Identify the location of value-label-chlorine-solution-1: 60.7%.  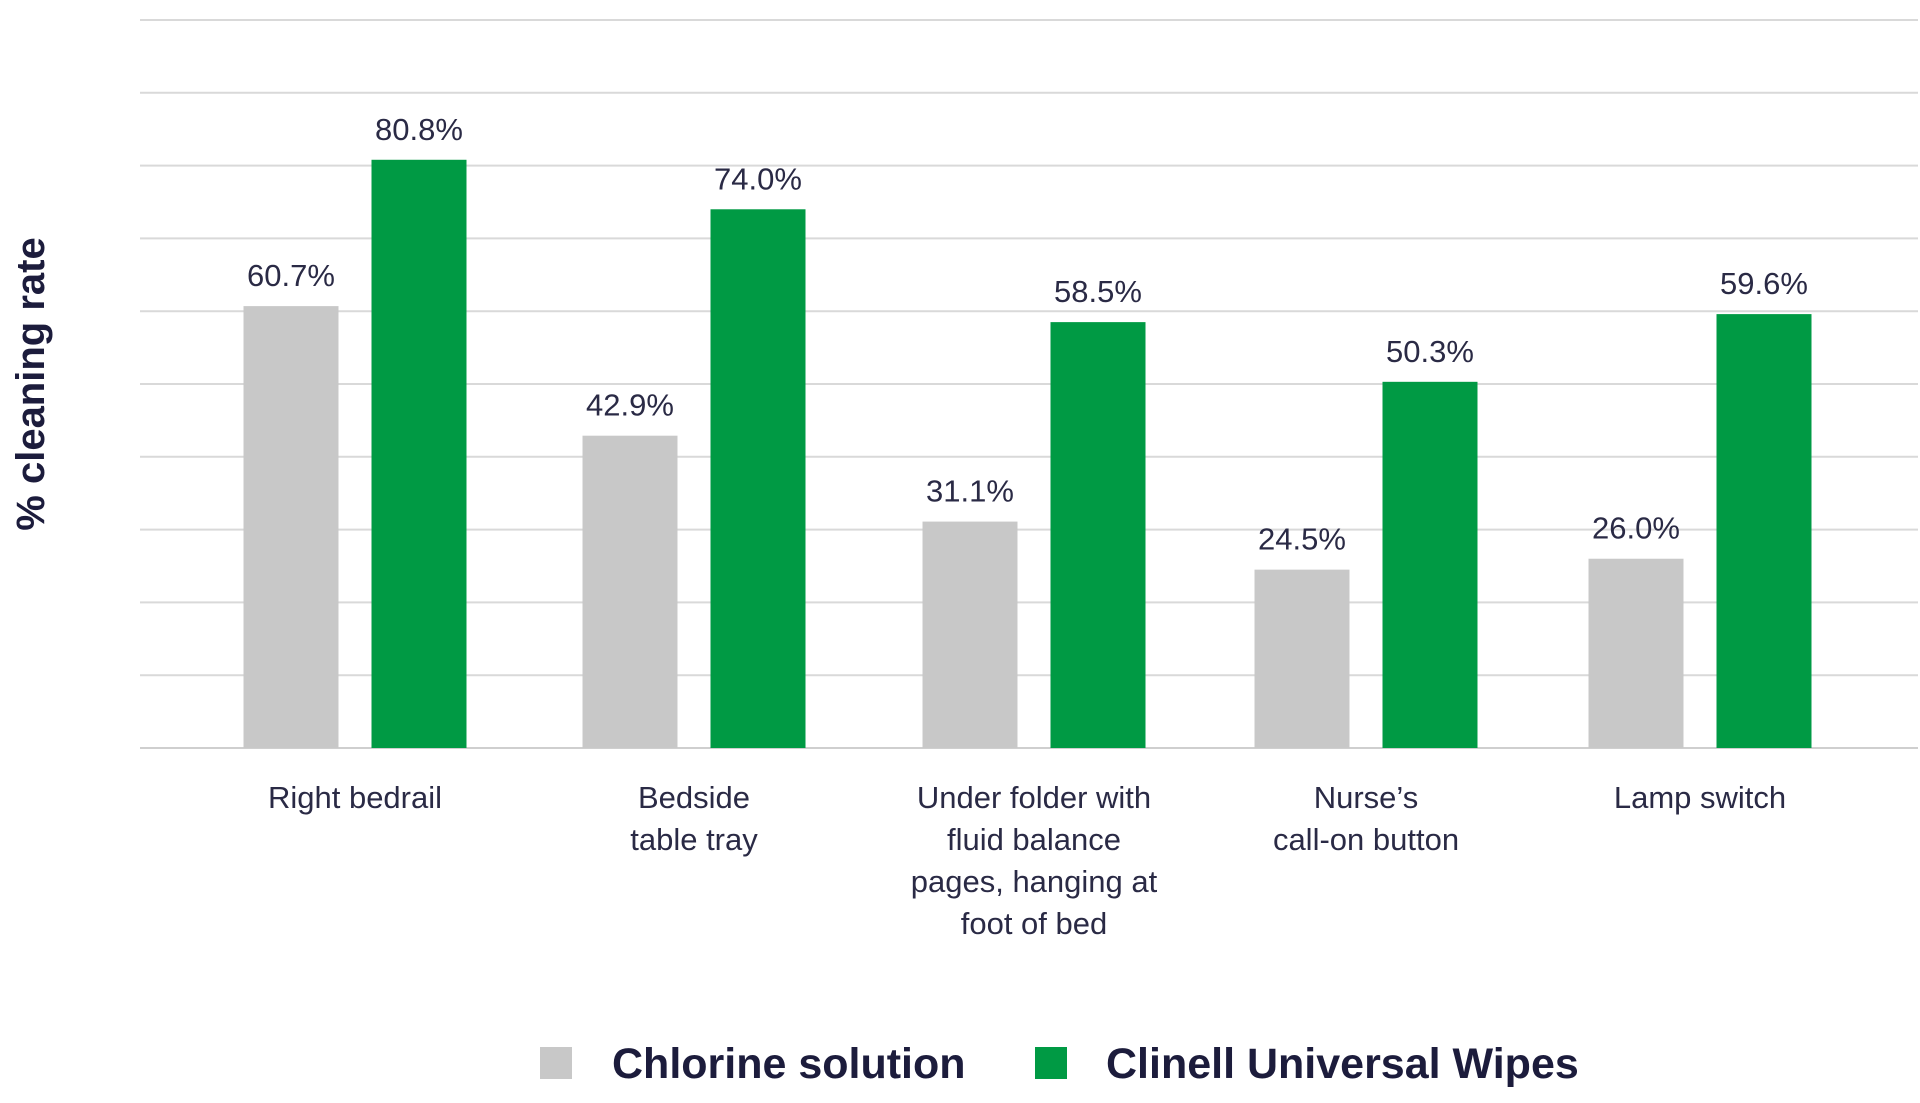
(291, 275).